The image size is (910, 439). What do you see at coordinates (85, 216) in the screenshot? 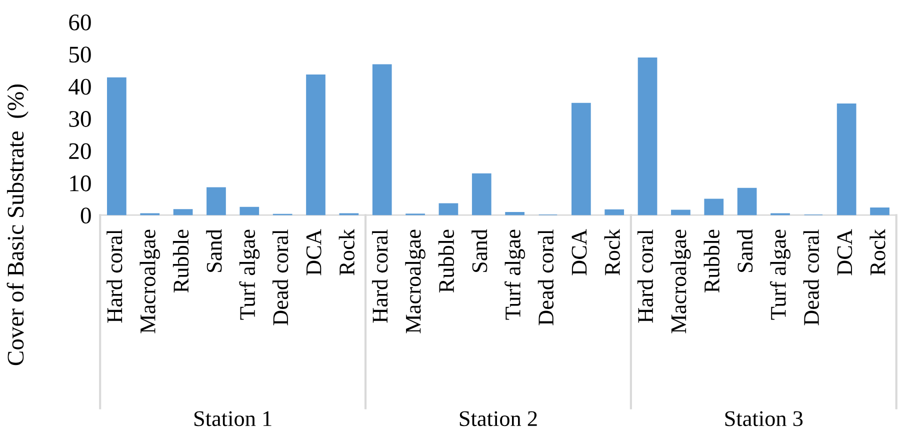
I see `y-tick-label: 0` at bounding box center [85, 216].